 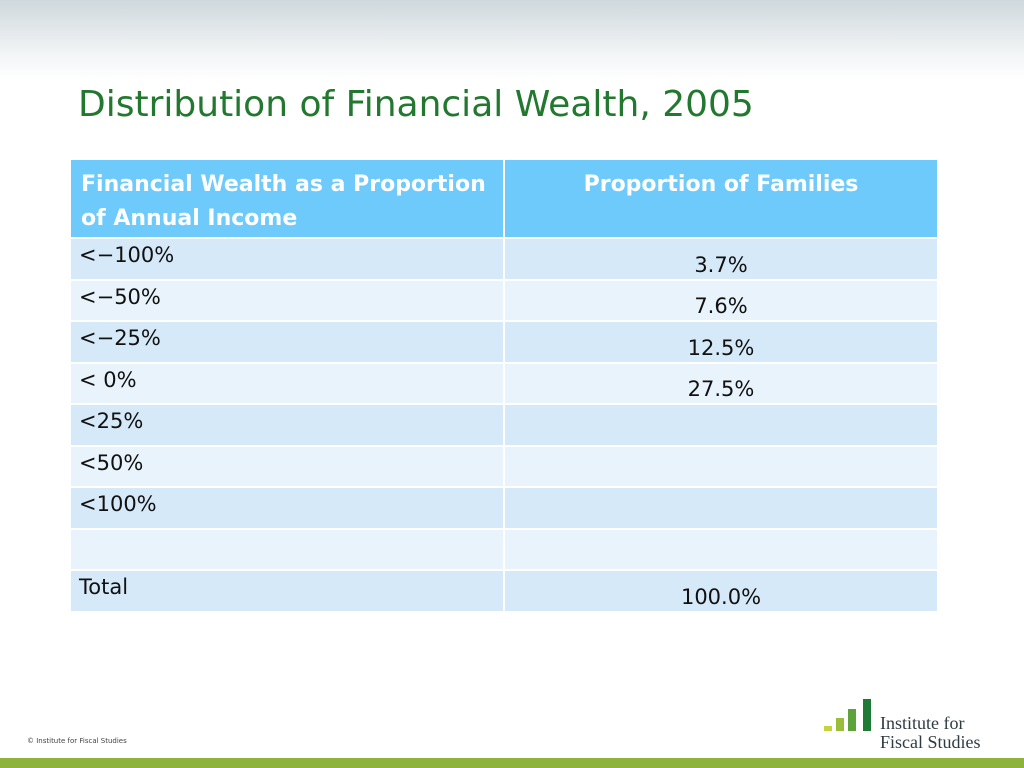 What do you see at coordinates (77, 741) in the screenshot?
I see `copyright: © Institute for Fiscal Studies` at bounding box center [77, 741].